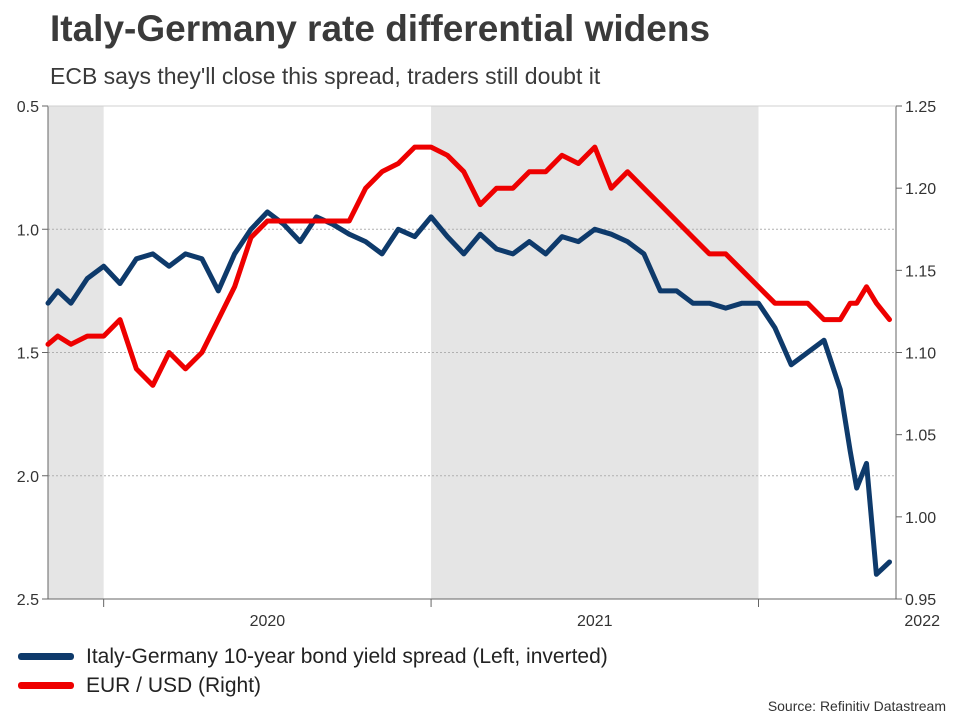  Describe the element at coordinates (920, 600) in the screenshot. I see `right-tick-label-0: 0.95` at that location.